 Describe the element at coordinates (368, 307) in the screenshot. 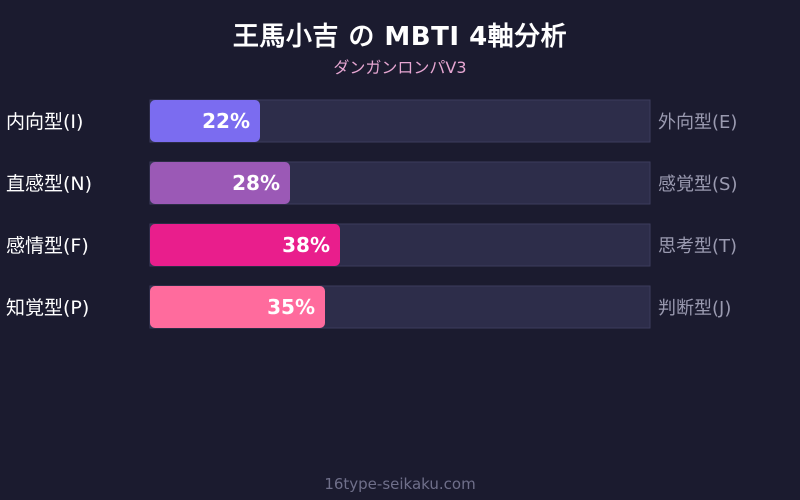

I see `bar-row: 知覚型(P) 35% 判断型(J)` at that location.